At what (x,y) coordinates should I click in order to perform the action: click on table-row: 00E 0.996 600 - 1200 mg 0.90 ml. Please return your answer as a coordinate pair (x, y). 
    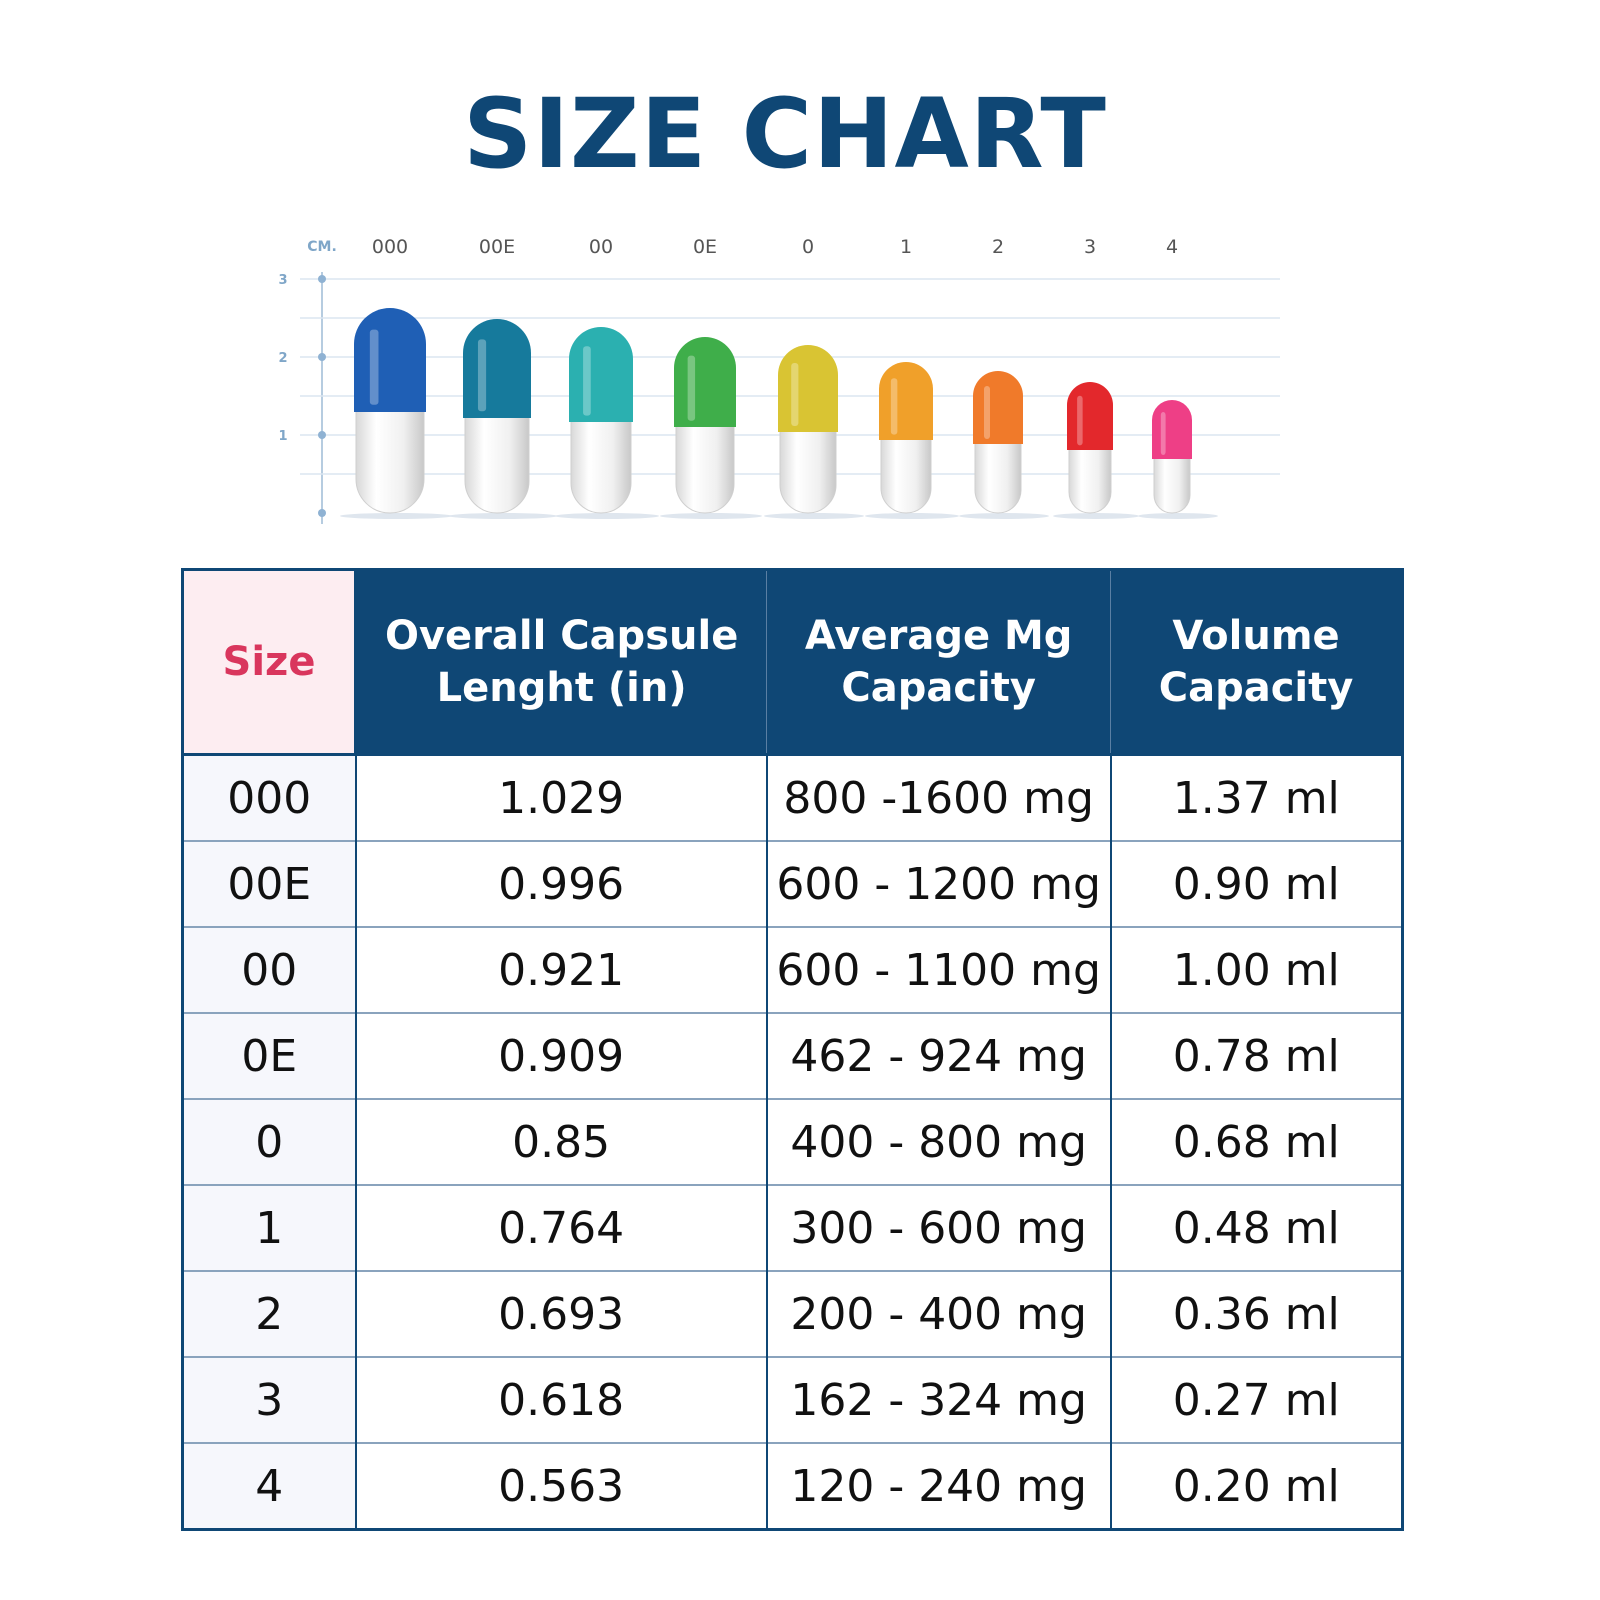
    Looking at the image, I should click on (792, 883).